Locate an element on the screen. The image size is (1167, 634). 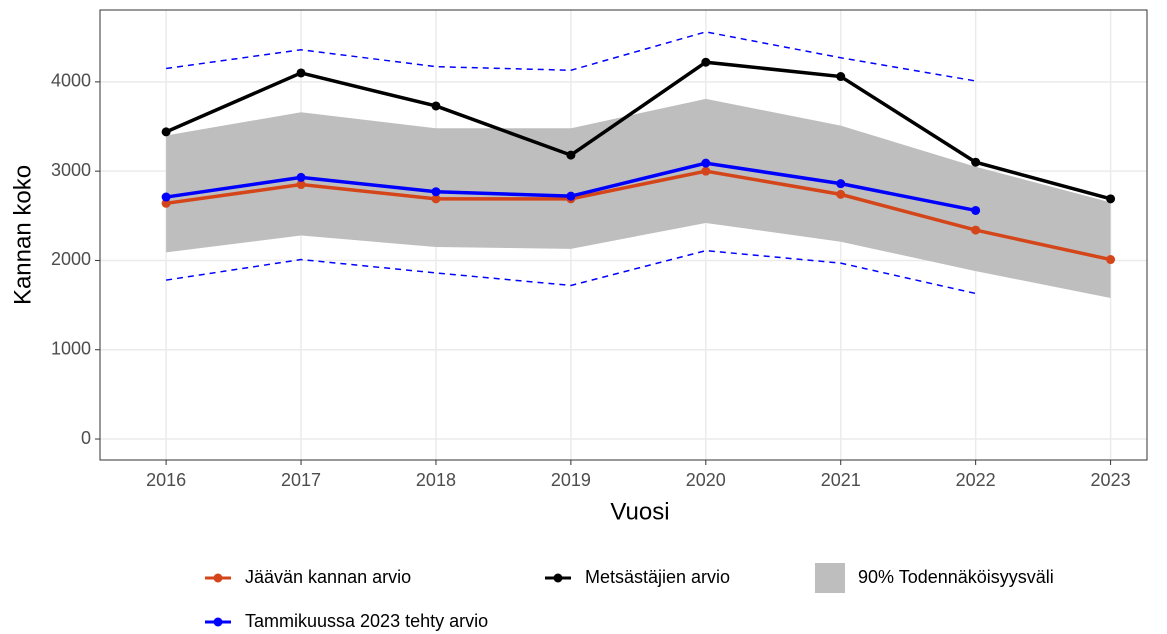
y-tick-label: 0 is located at coordinates (86, 438).